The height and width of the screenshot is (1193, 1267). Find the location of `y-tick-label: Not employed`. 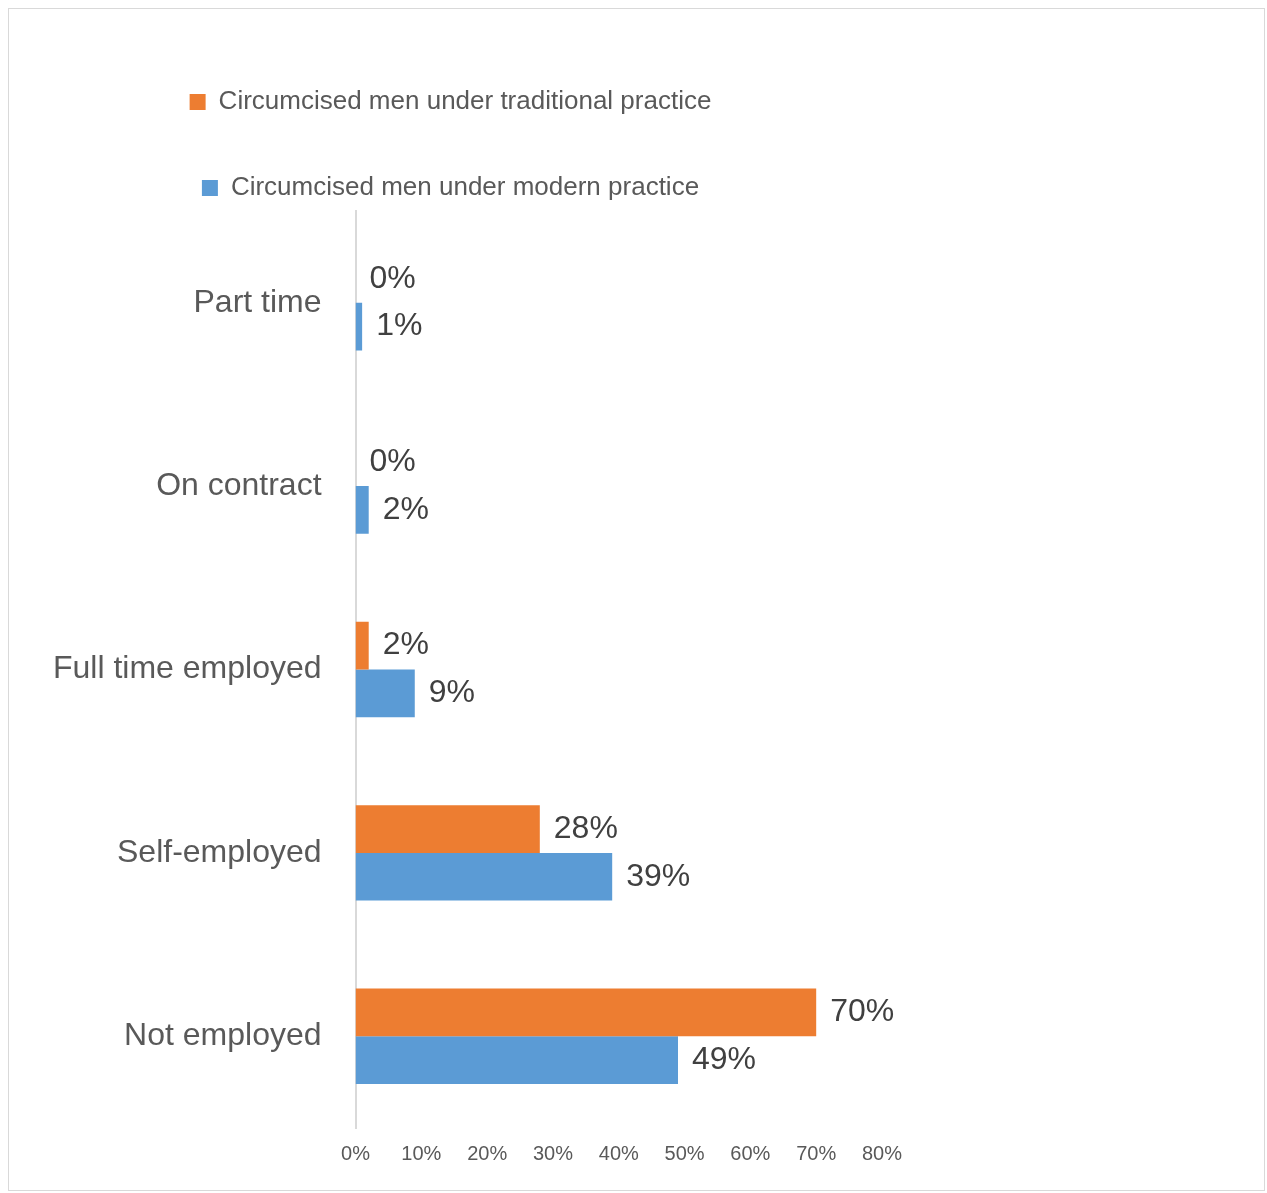

y-tick-label: Not employed is located at coordinates (223, 1034).